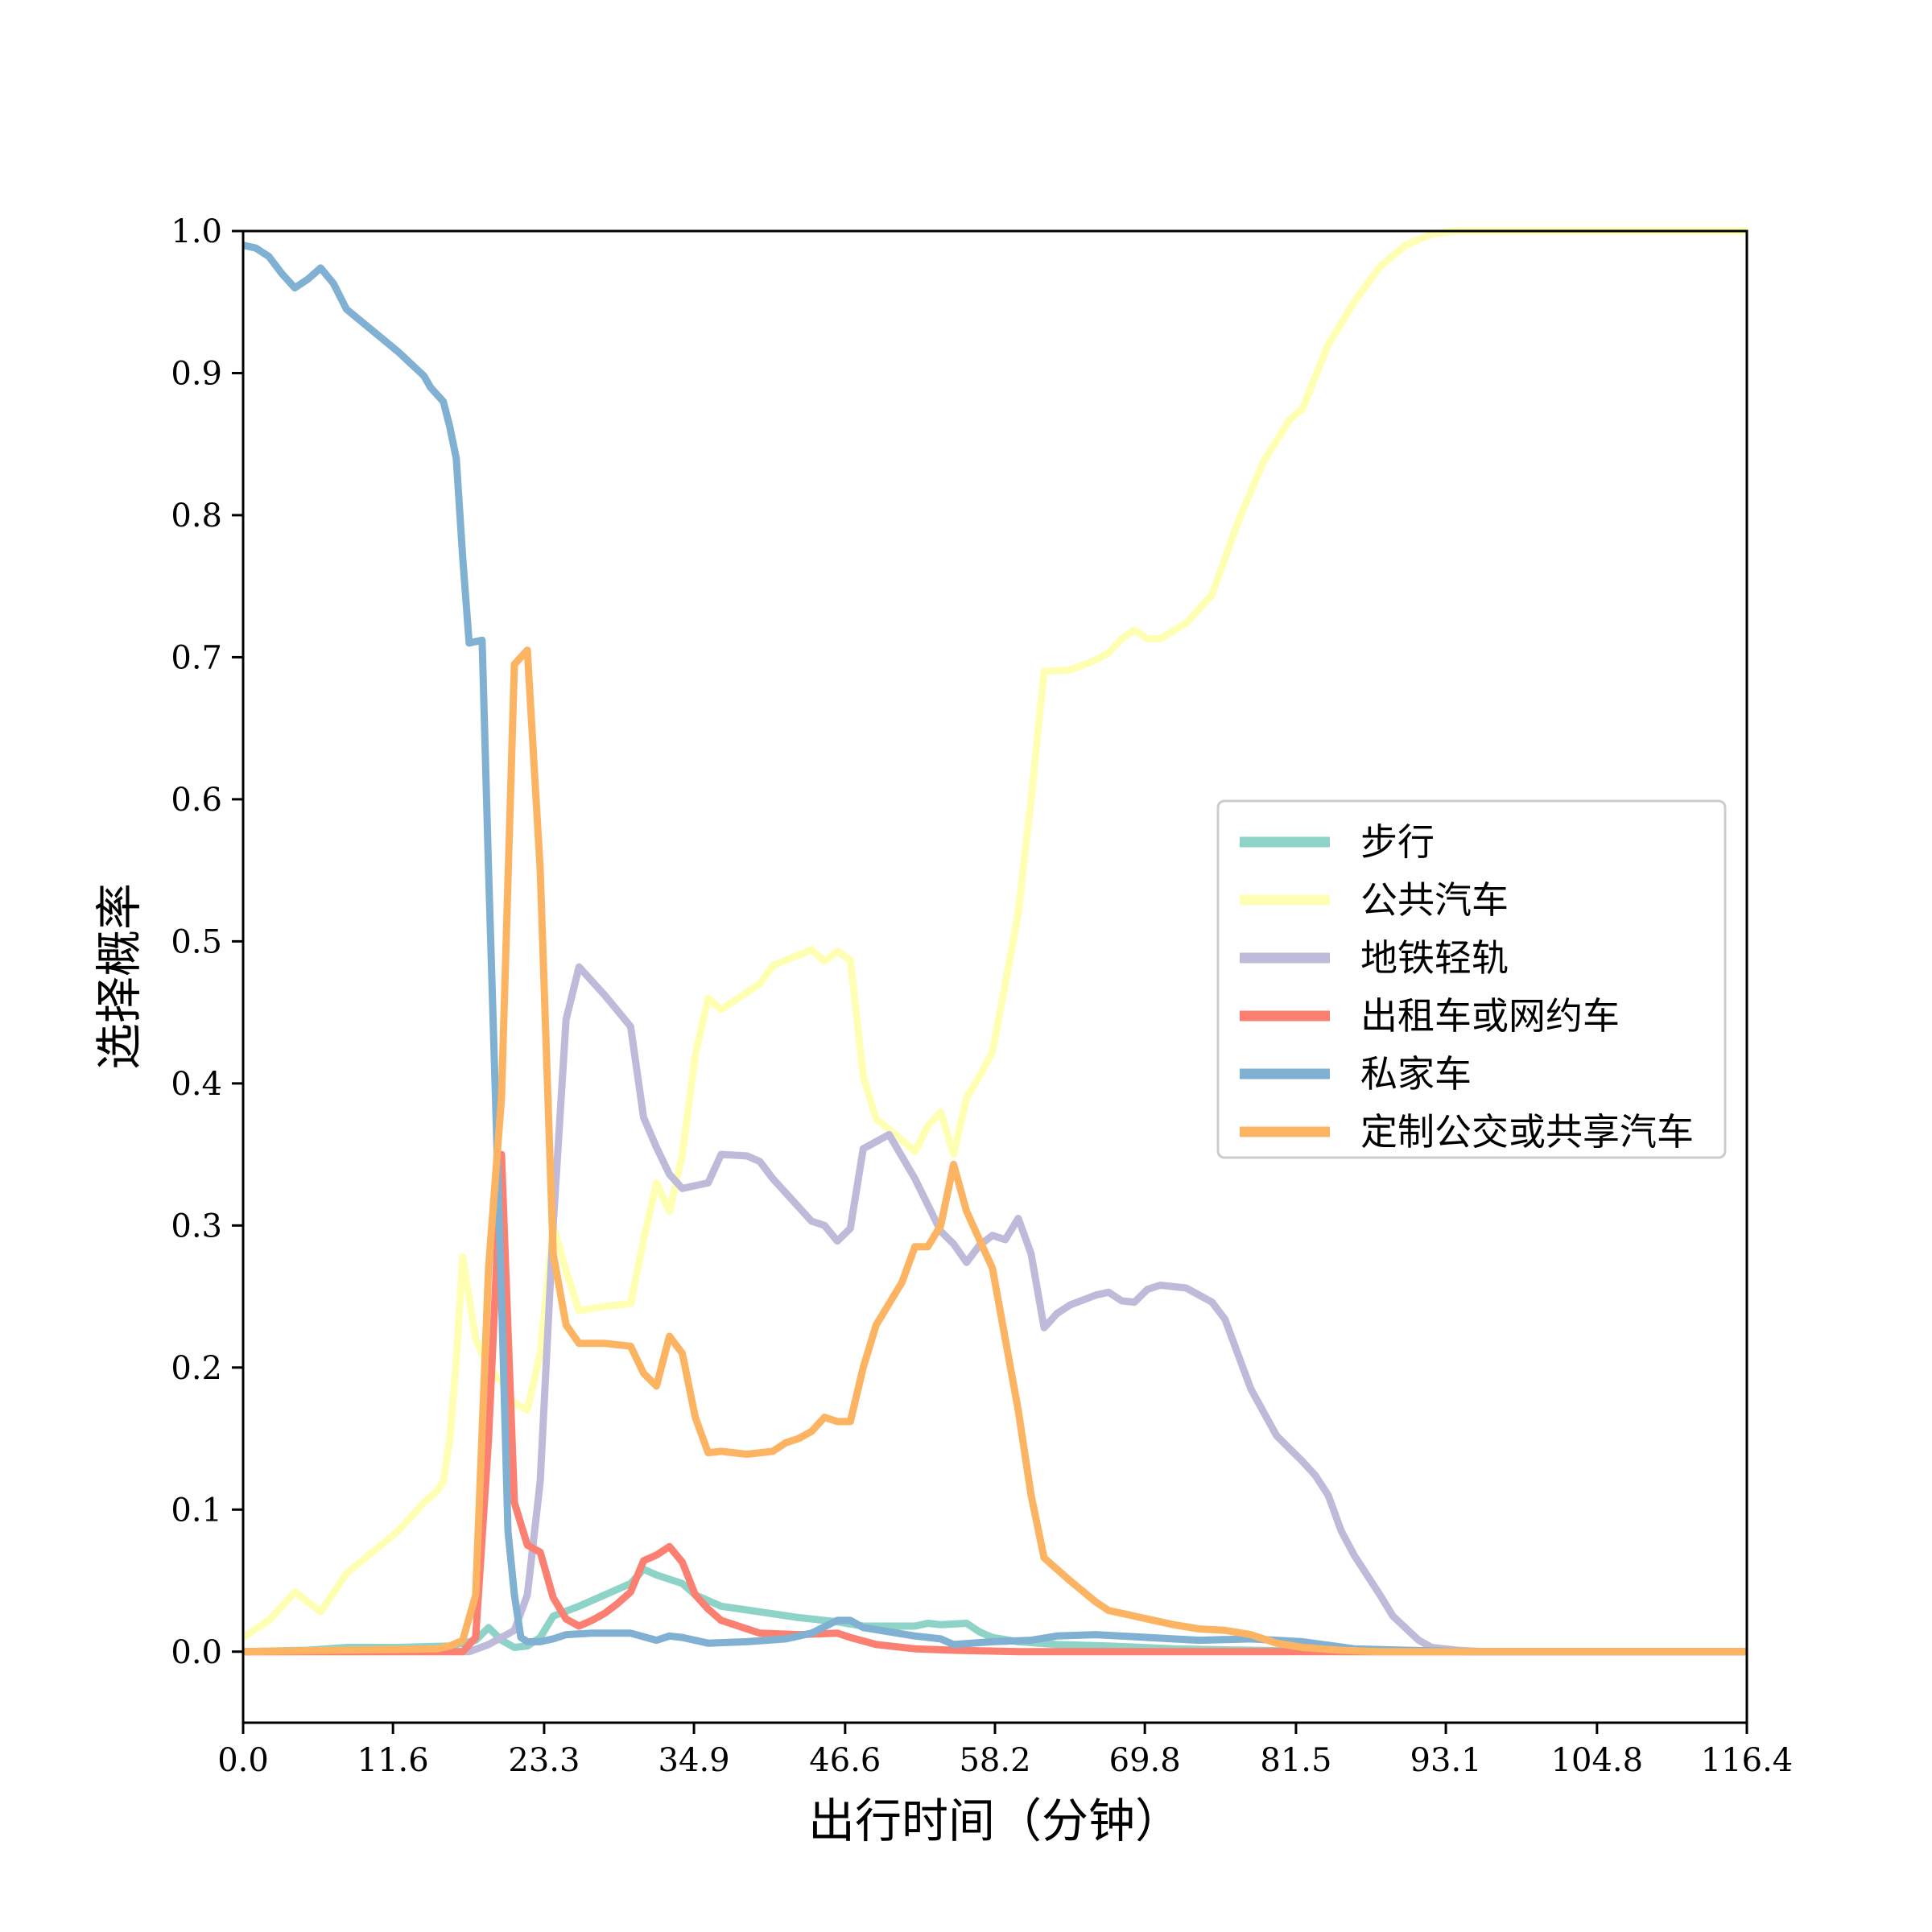  What do you see at coordinates (1747, 1760) in the screenshot?
I see `x-tick-label: 116.4` at bounding box center [1747, 1760].